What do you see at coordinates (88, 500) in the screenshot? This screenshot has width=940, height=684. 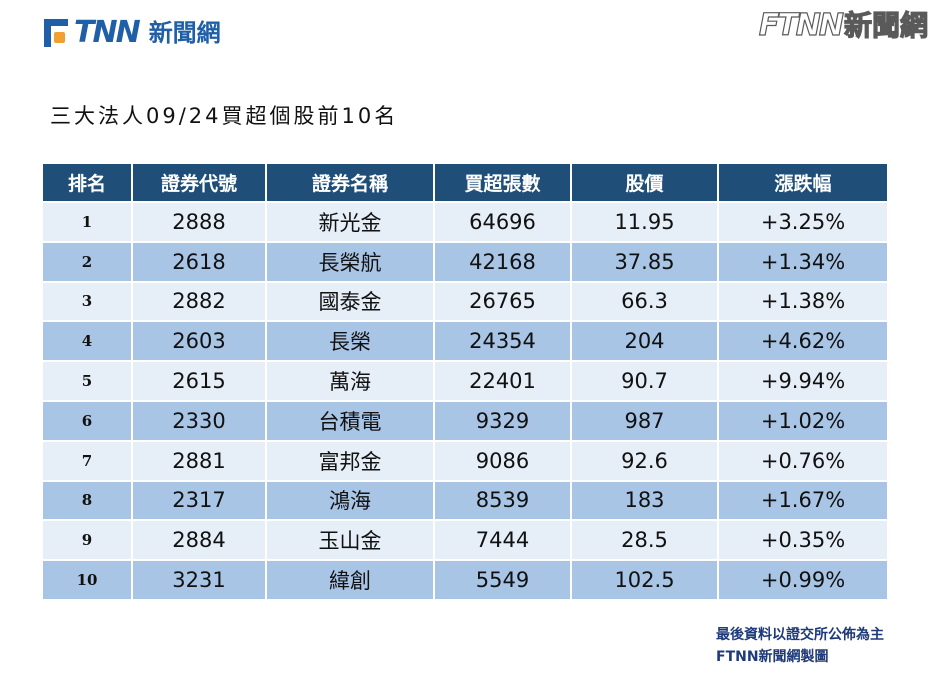 I see `cell-rank: 8` at bounding box center [88, 500].